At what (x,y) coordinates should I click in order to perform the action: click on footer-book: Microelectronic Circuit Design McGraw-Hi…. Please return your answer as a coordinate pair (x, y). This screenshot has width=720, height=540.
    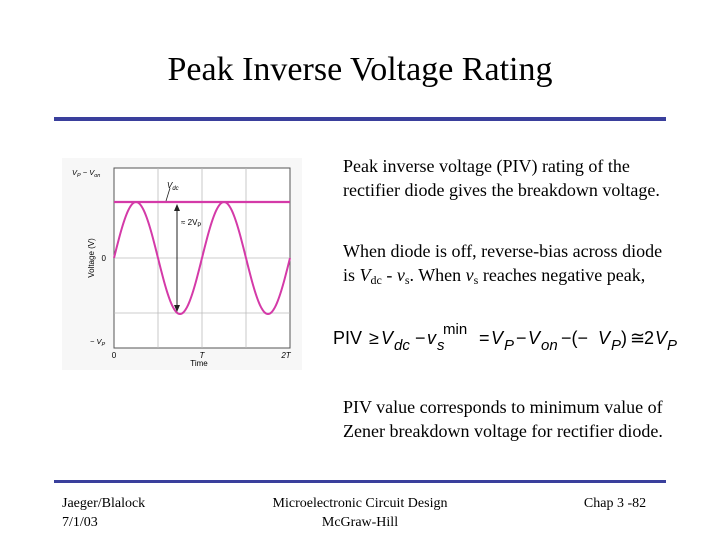
    Looking at the image, I should click on (360, 513).